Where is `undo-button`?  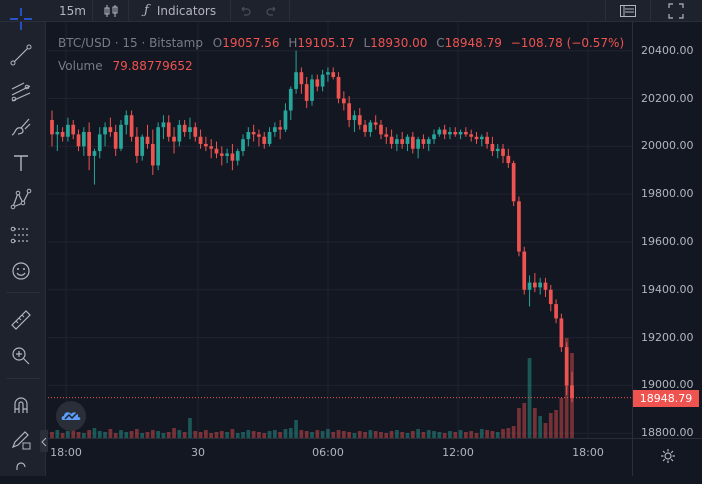
undo-button is located at coordinates (245, 10).